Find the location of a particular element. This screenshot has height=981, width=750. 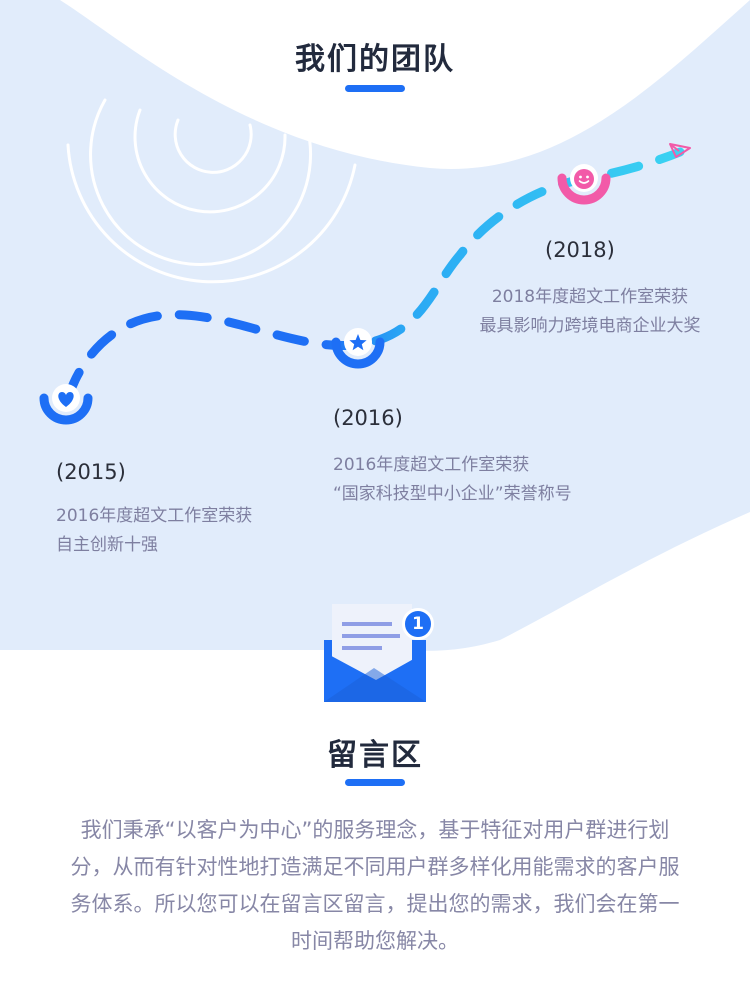

concentric-arcs-decoration is located at coordinates (211, 191).